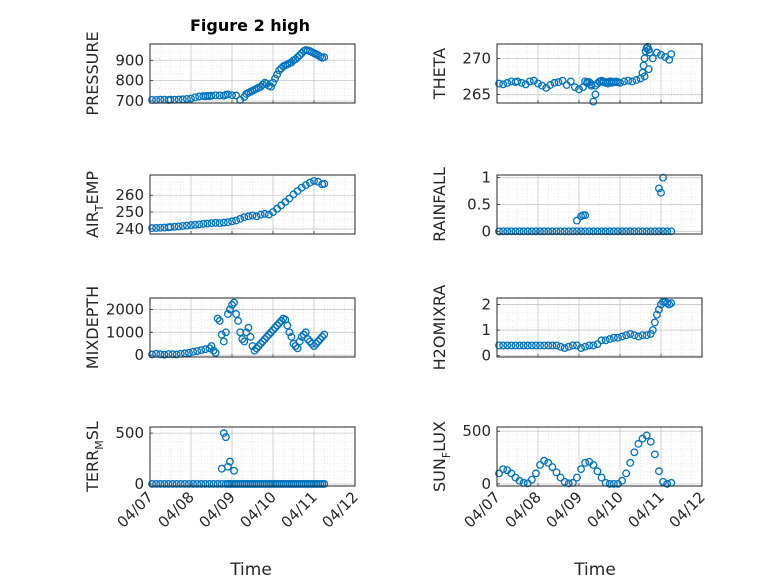 The image size is (778, 583). I want to click on x-axis-label-right: Time, so click(594, 570).